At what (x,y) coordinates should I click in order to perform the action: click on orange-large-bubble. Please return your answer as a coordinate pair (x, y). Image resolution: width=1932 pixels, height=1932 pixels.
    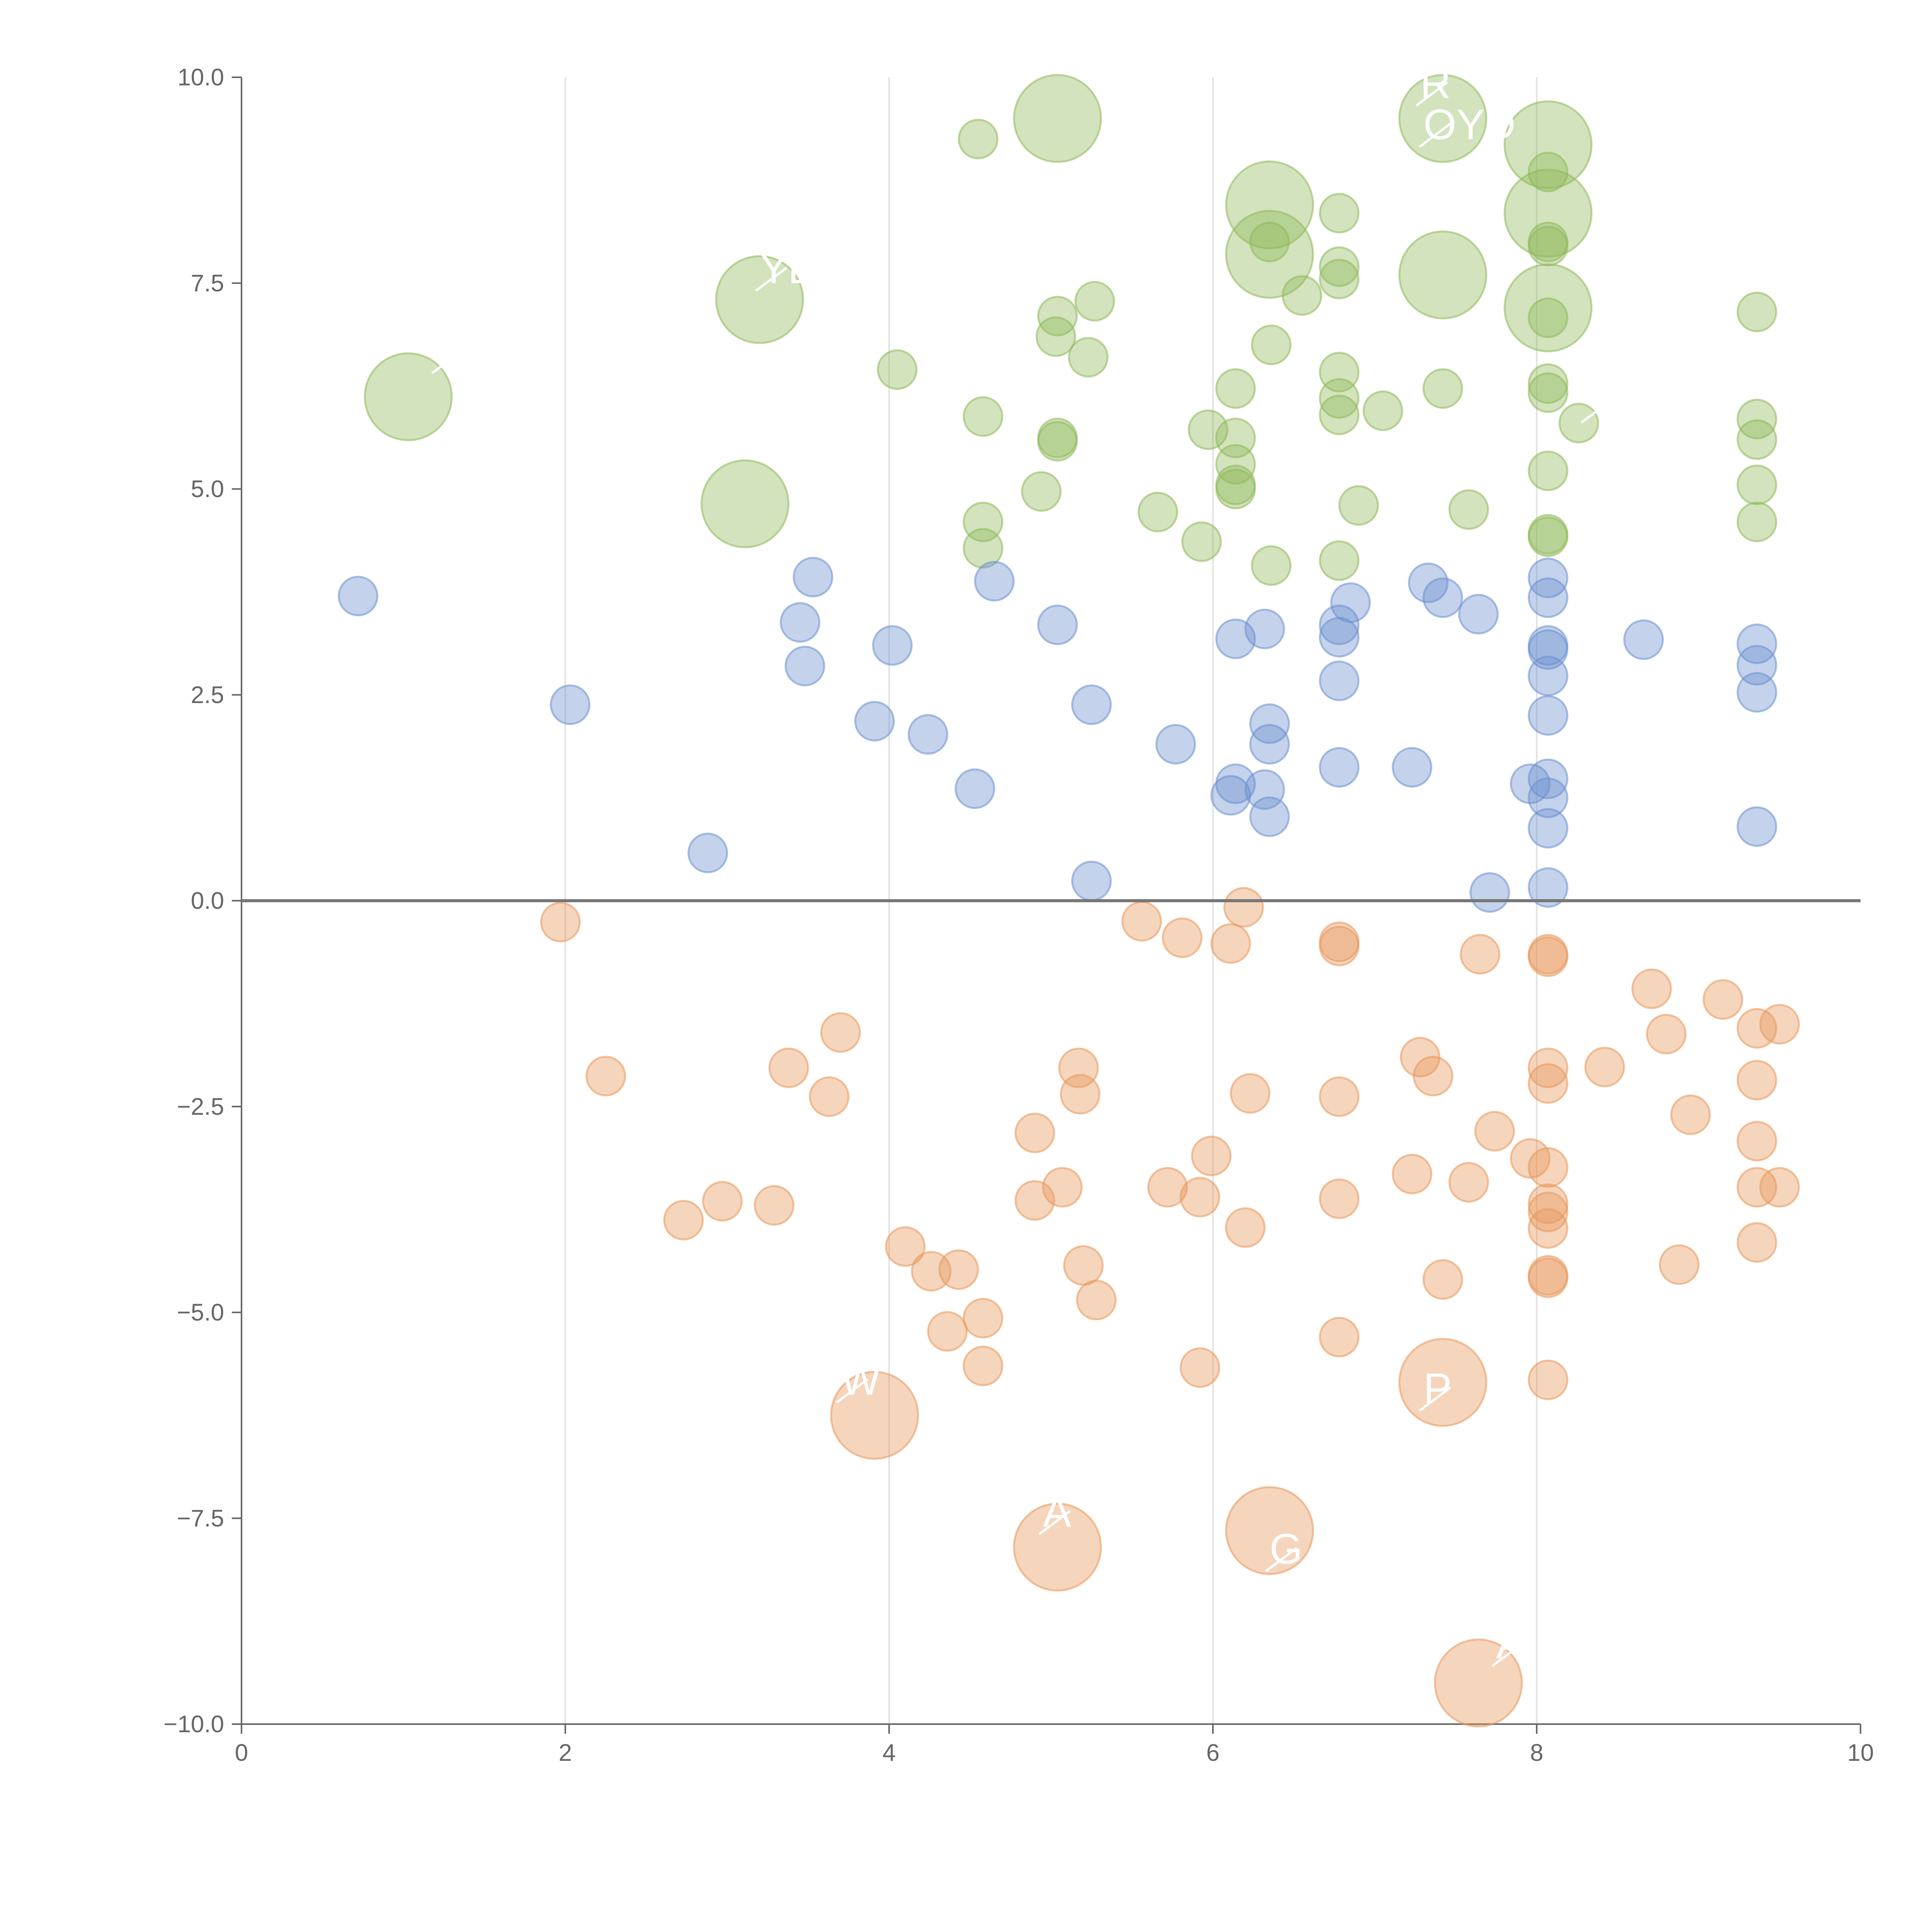
    Looking at the image, I should click on (1057, 1547).